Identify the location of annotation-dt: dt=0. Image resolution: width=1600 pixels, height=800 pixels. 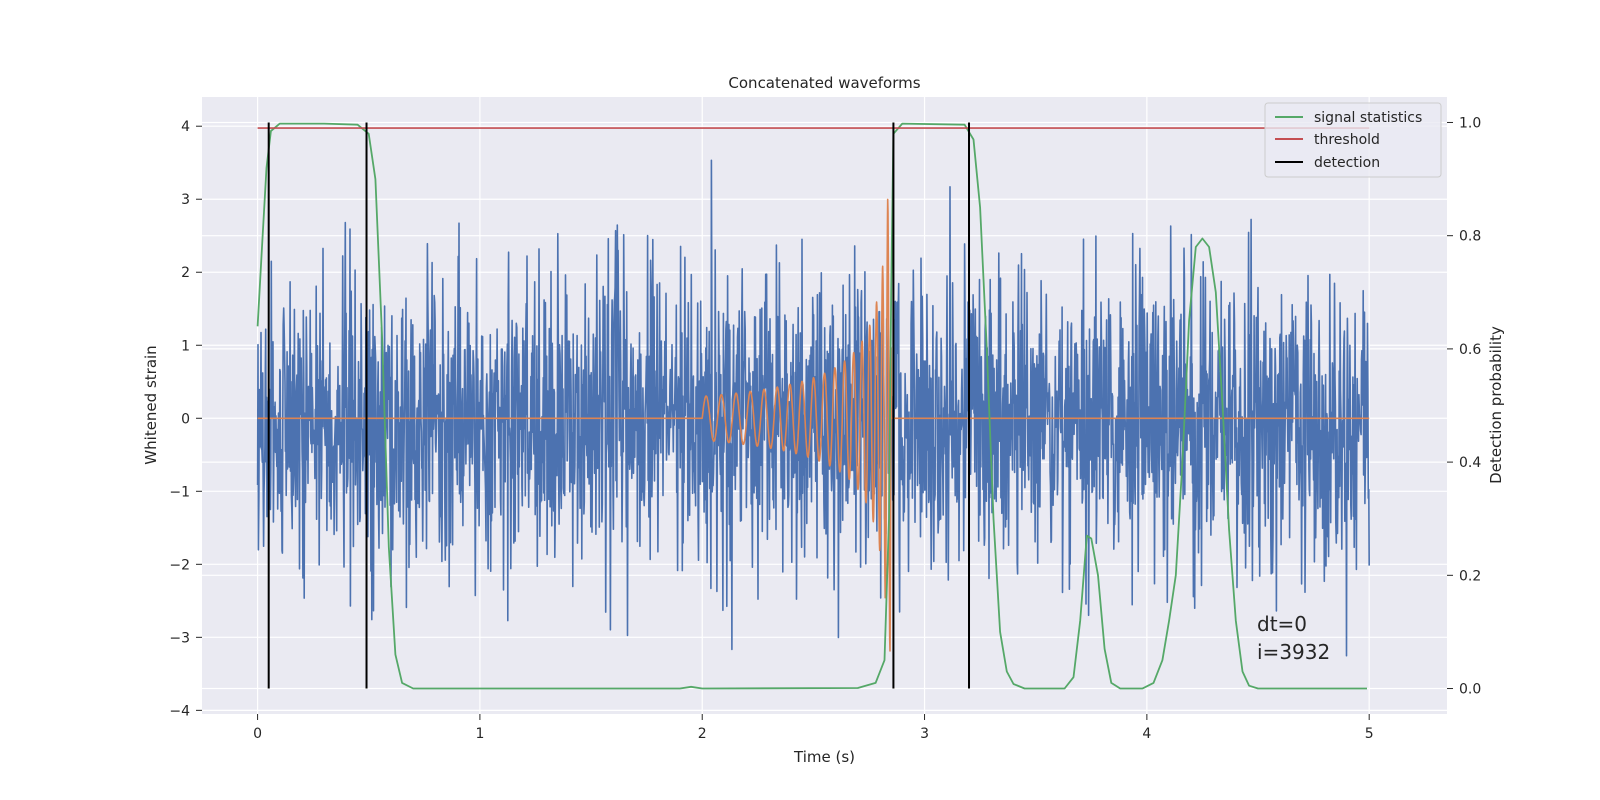
(1282, 624).